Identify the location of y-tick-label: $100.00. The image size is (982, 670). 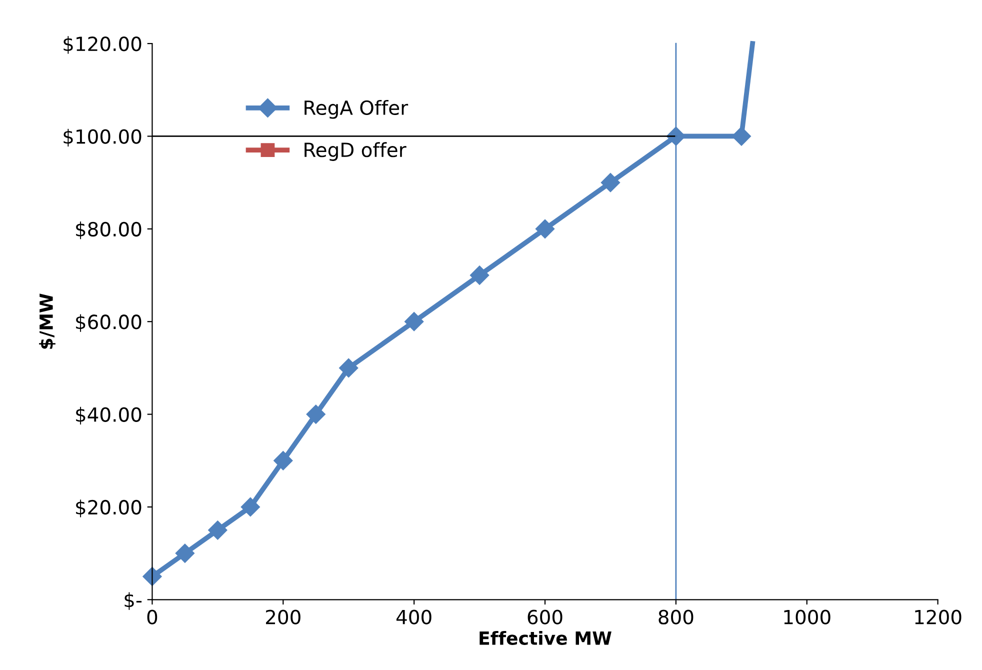
(103, 137).